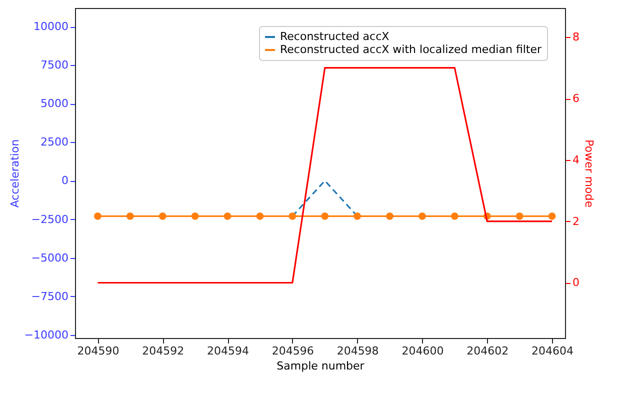  Describe the element at coordinates (357, 351) in the screenshot. I see `x-tick-label: 204598` at that location.